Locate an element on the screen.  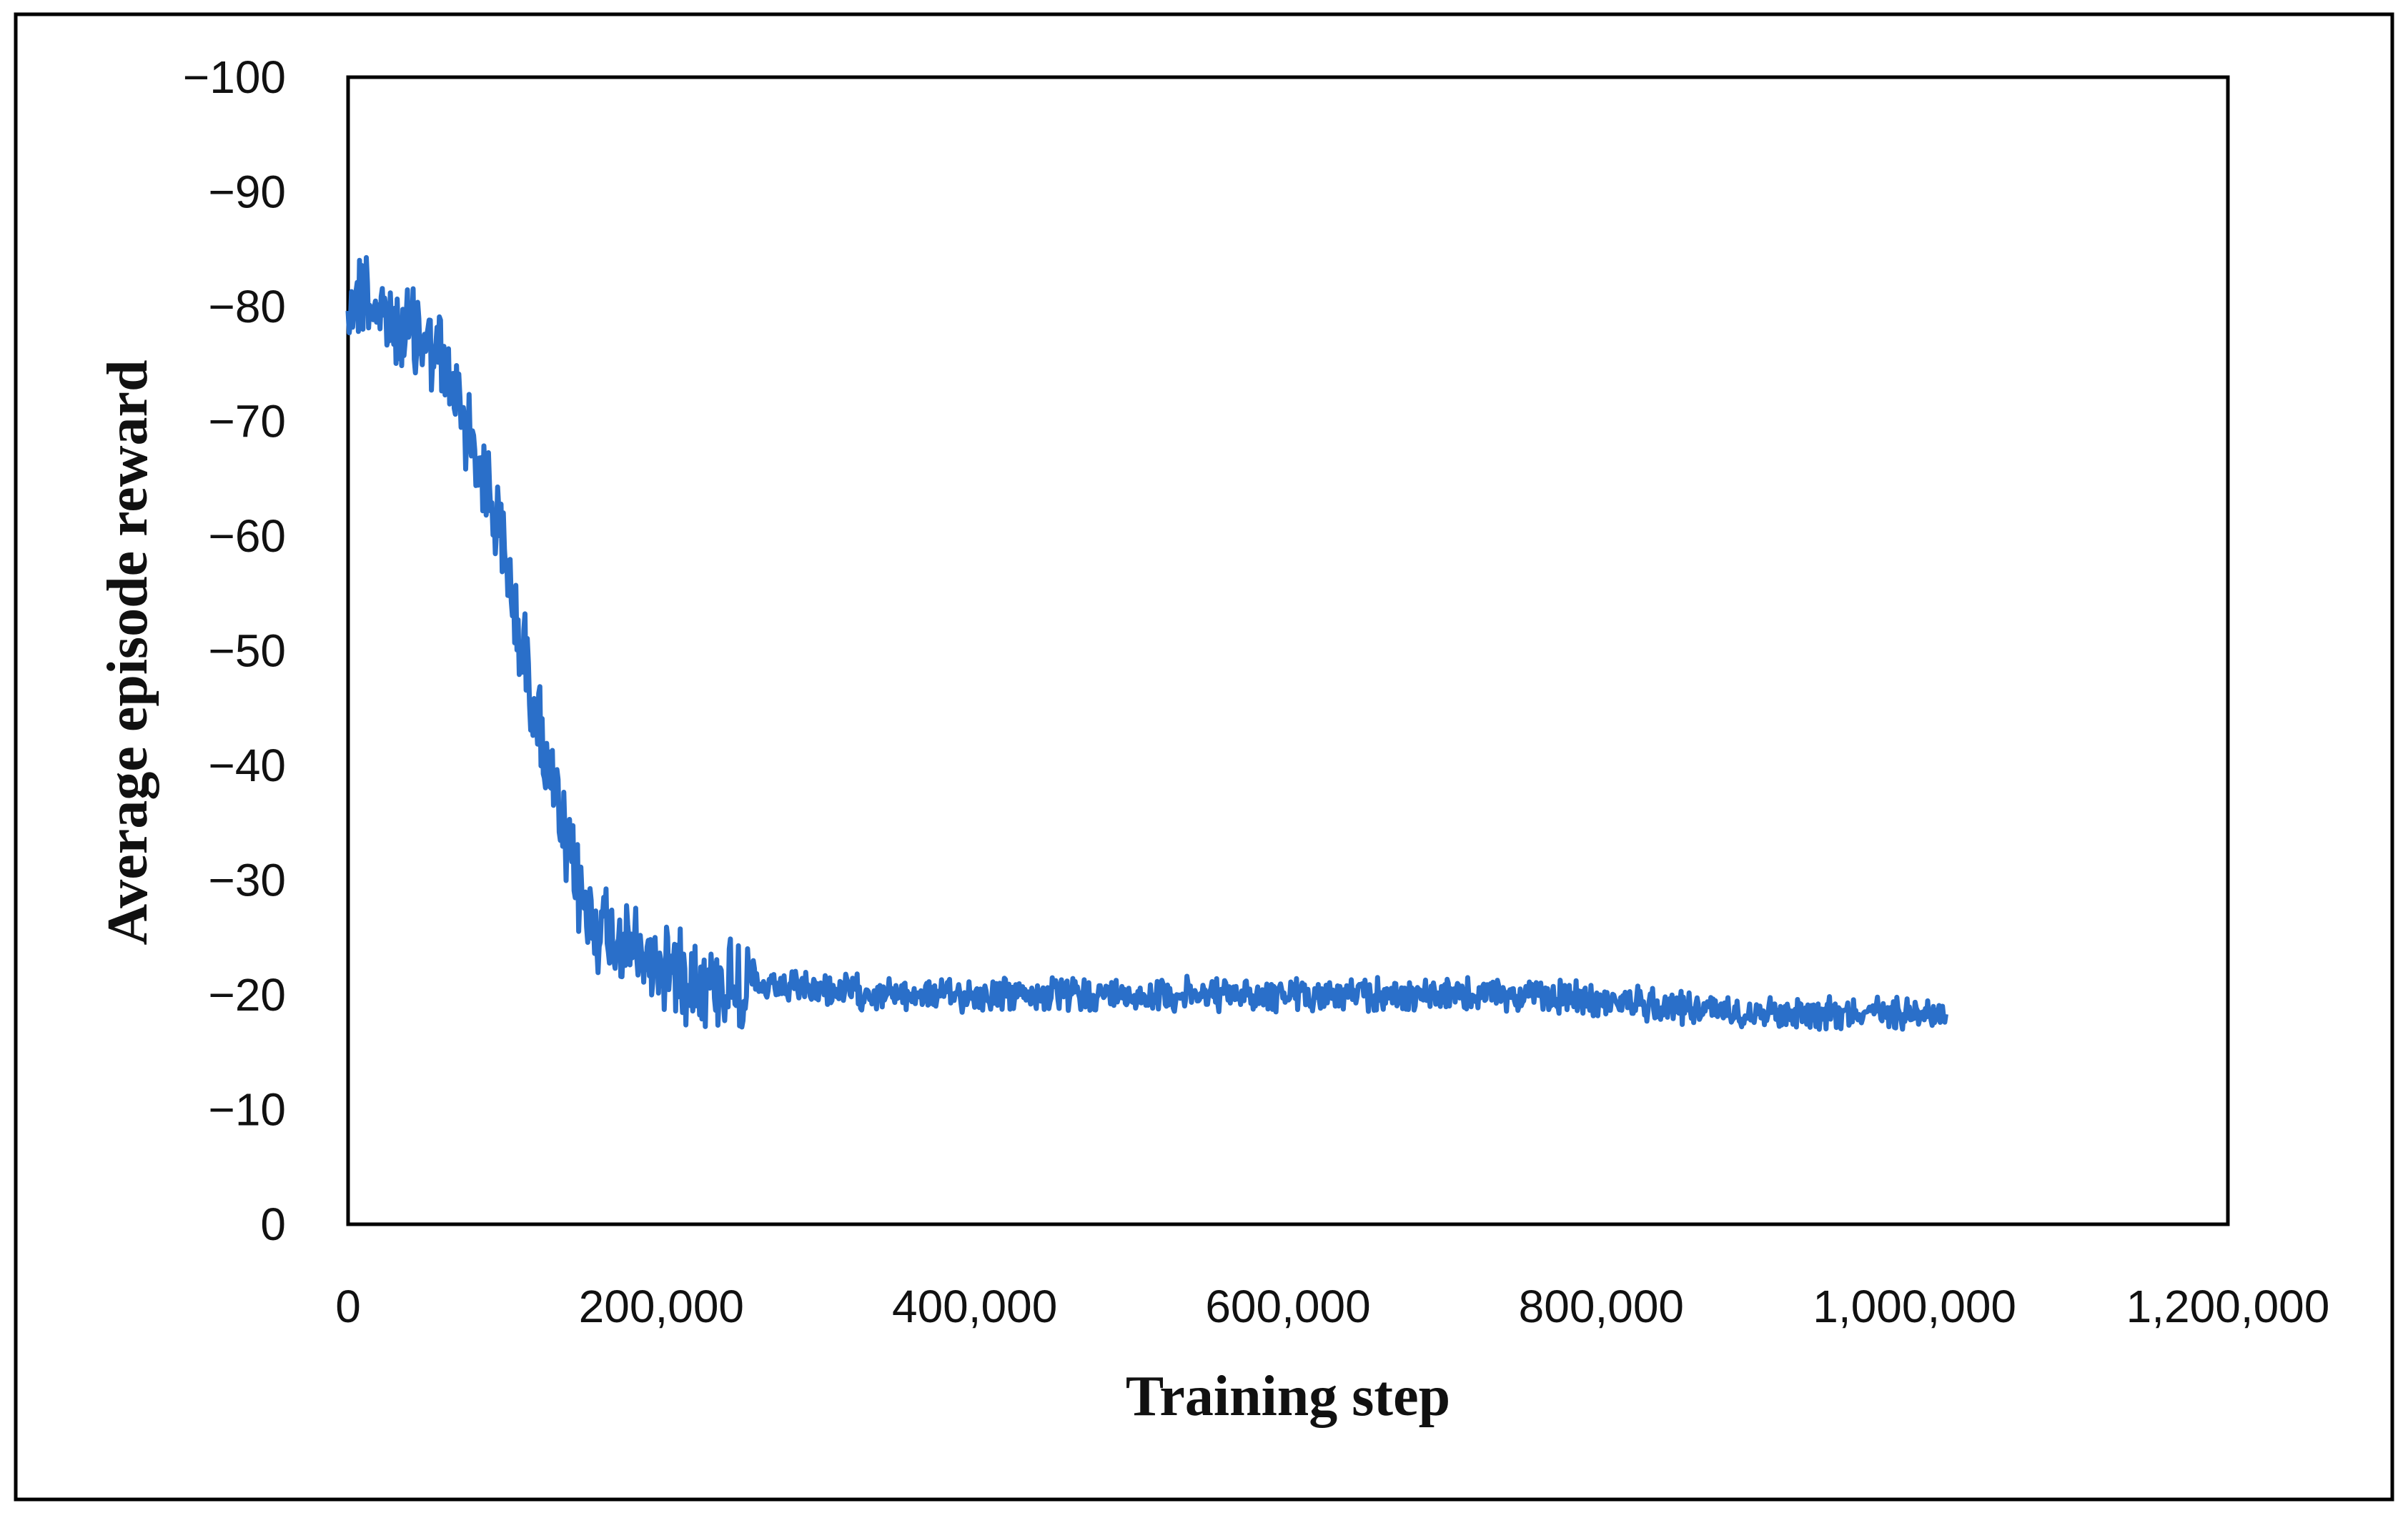
y-tick-label: −80 is located at coordinates (247, 306).